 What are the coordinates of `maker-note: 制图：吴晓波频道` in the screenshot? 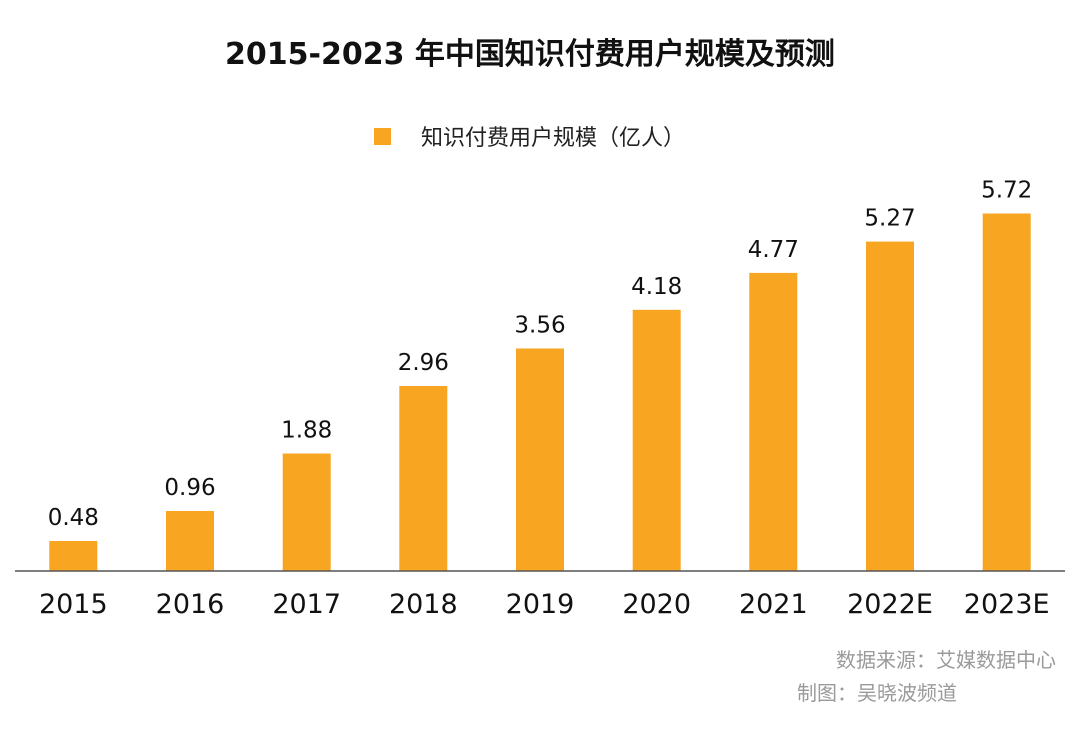 It's located at (877, 693).